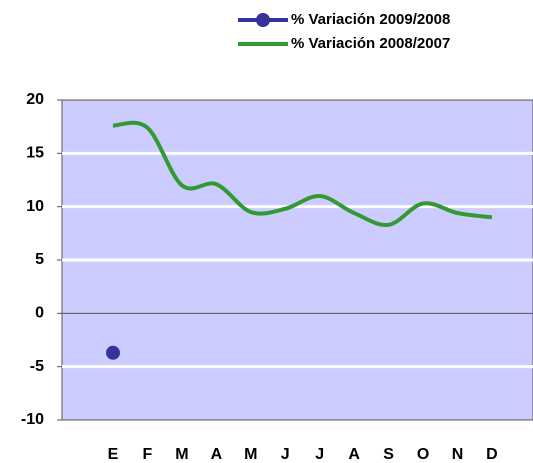 Image resolution: width=533 pixels, height=463 pixels. I want to click on y-tick-label: -10, so click(32, 419).